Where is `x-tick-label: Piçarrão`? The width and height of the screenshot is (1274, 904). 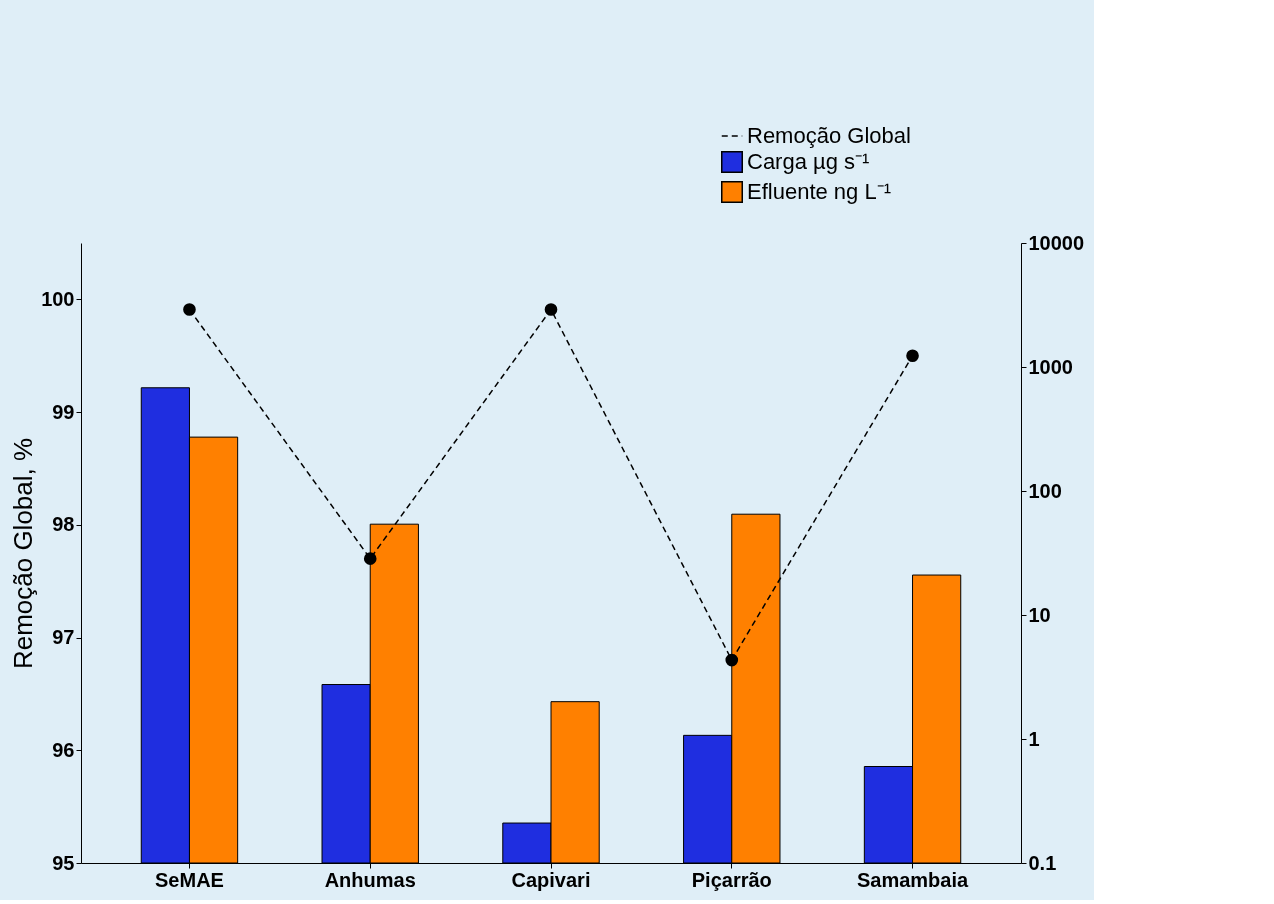
x-tick-label: Piçarrão is located at coordinates (731, 879).